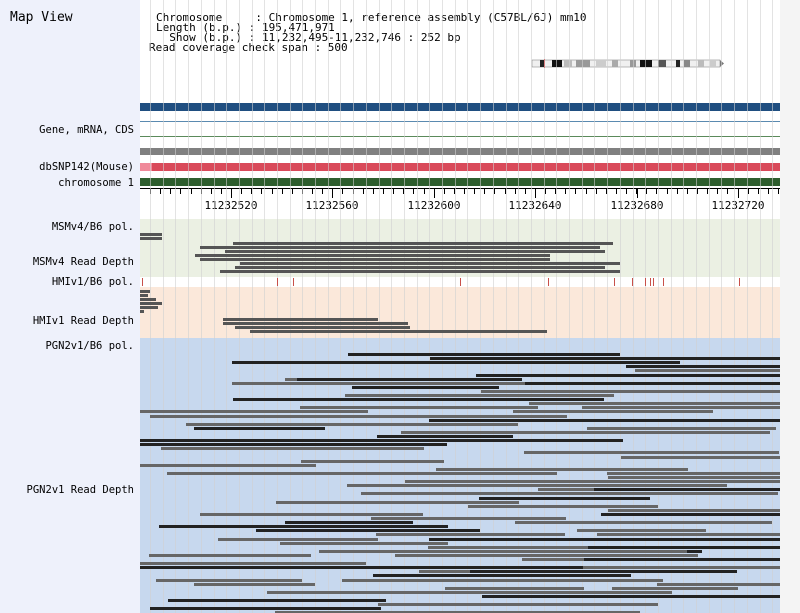  I want to click on gene-track-bar, so click(460, 107).